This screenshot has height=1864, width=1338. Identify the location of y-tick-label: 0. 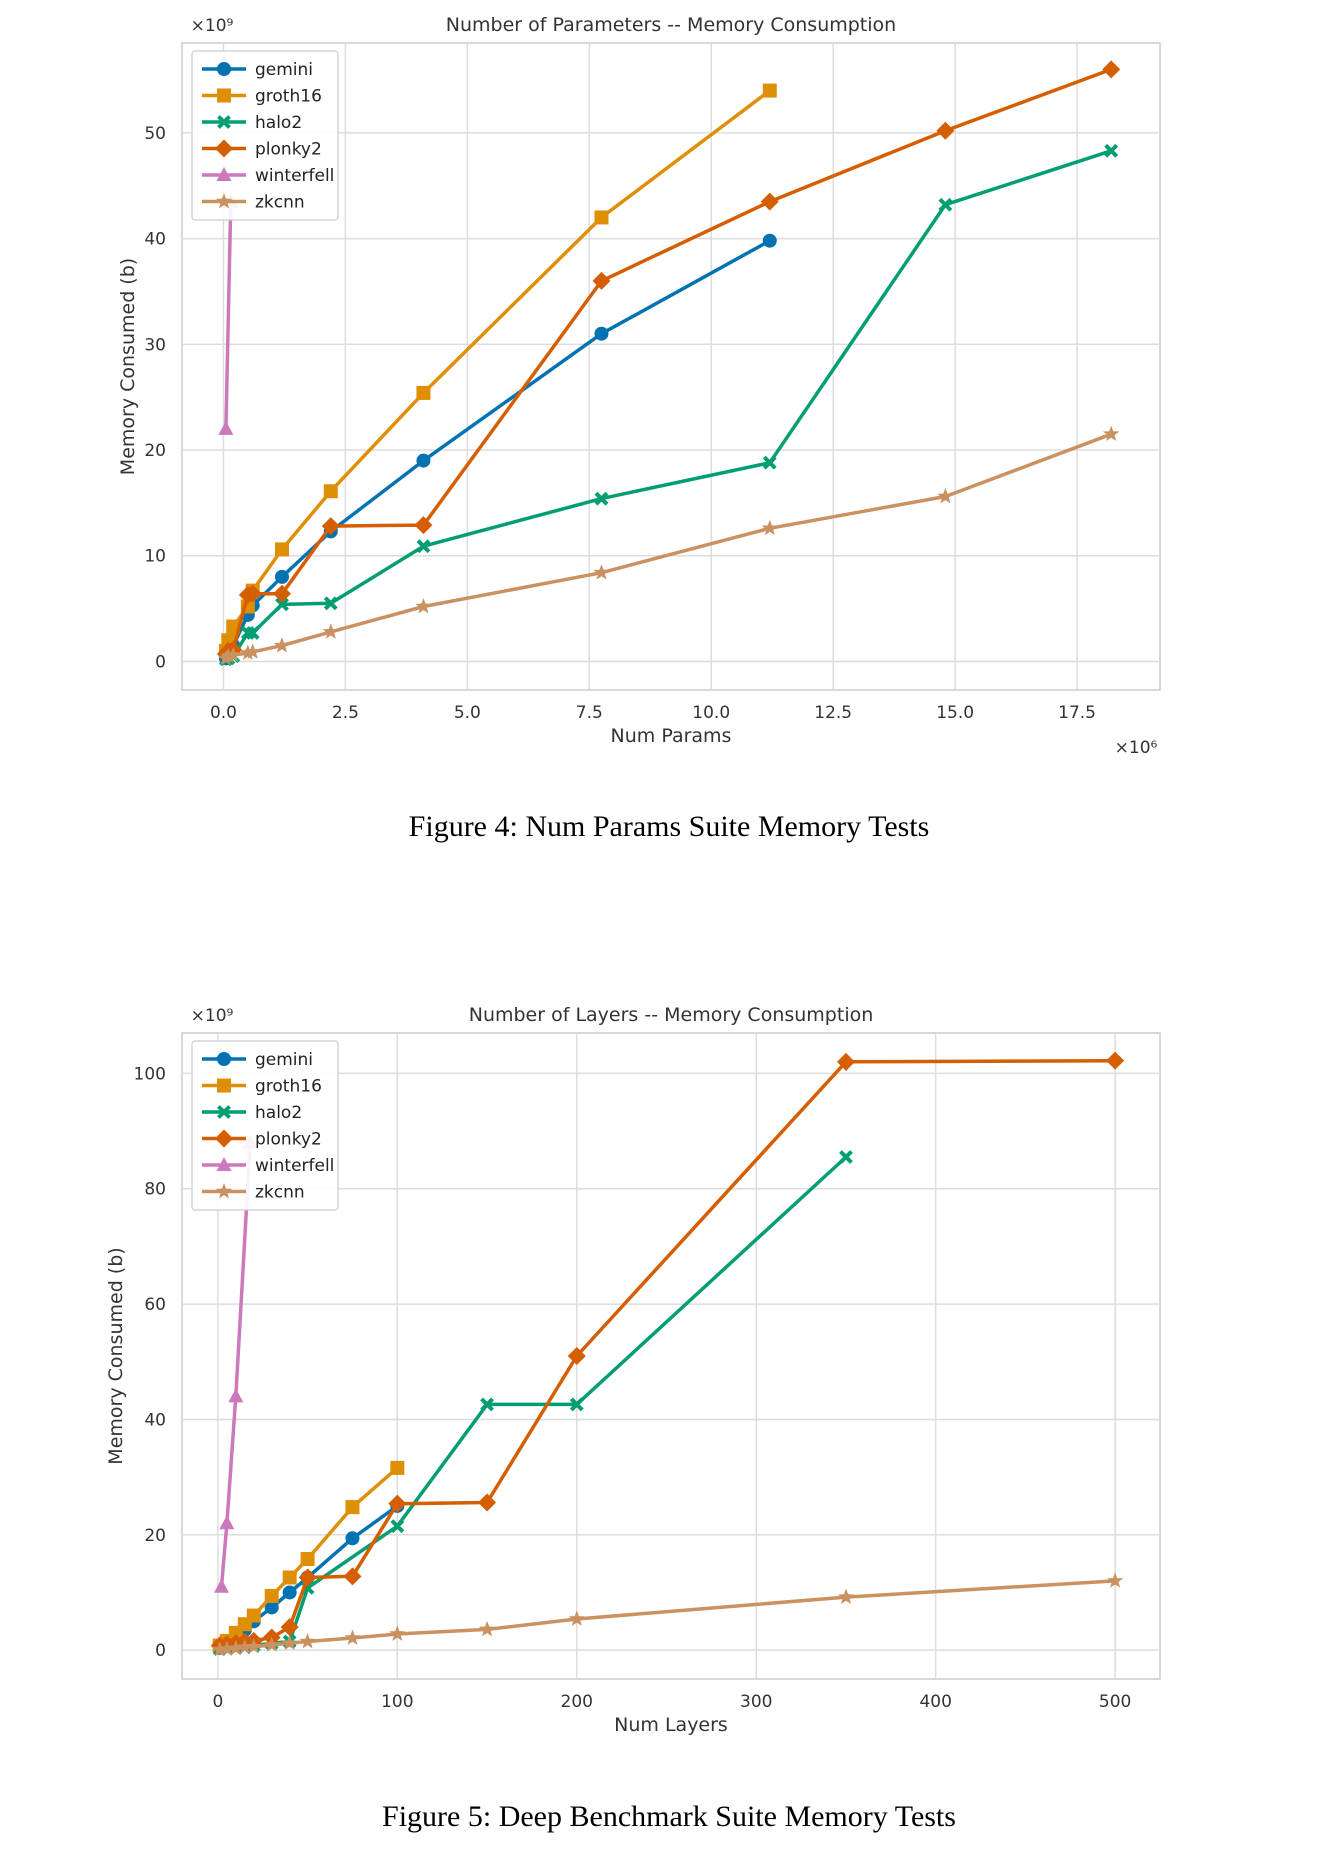
(160, 1651).